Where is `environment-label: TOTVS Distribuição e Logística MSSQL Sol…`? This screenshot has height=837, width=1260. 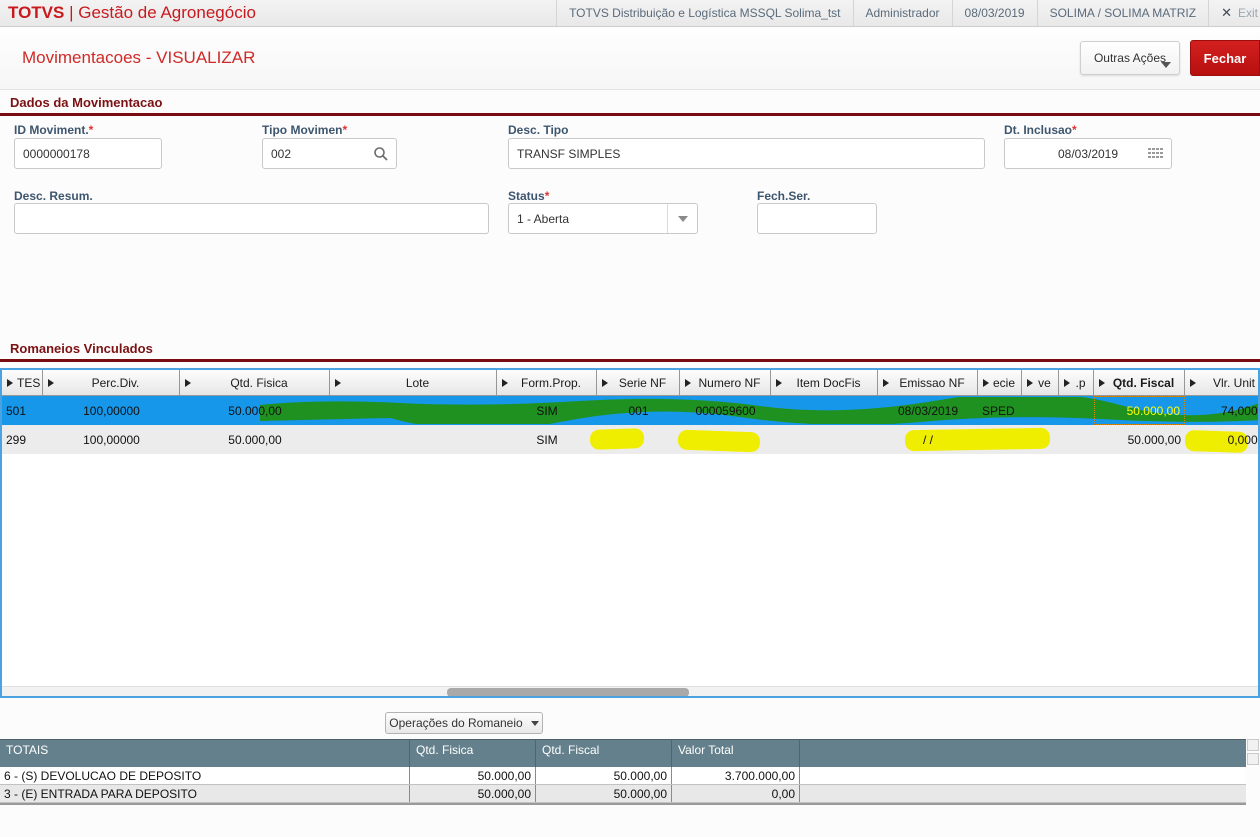
environment-label: TOTVS Distribuição e Logística MSSQL Sol… is located at coordinates (704, 13).